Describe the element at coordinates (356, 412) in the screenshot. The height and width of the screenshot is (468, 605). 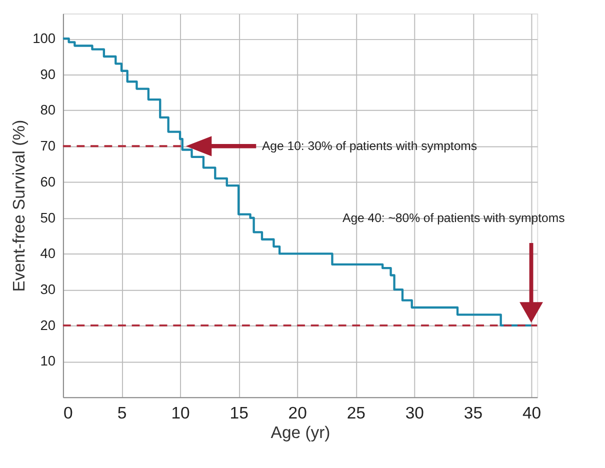
I see `x-tick-label: 25` at that location.